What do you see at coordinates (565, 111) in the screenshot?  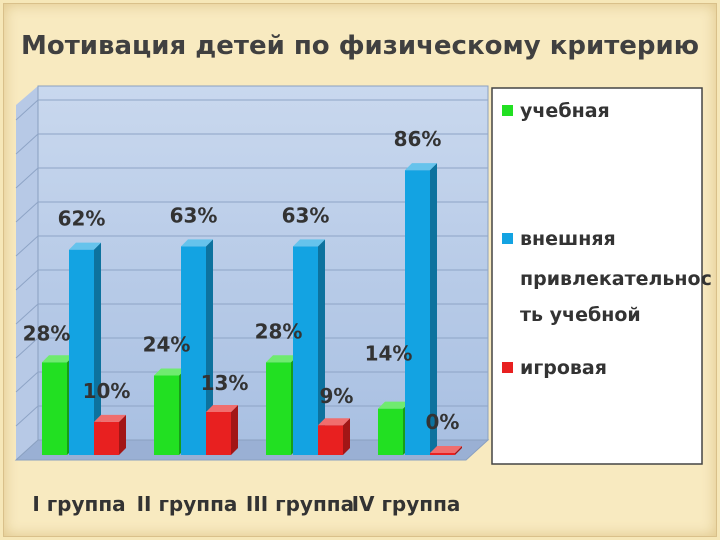 I see `legend-label-uchebnaya: учебная` at bounding box center [565, 111].